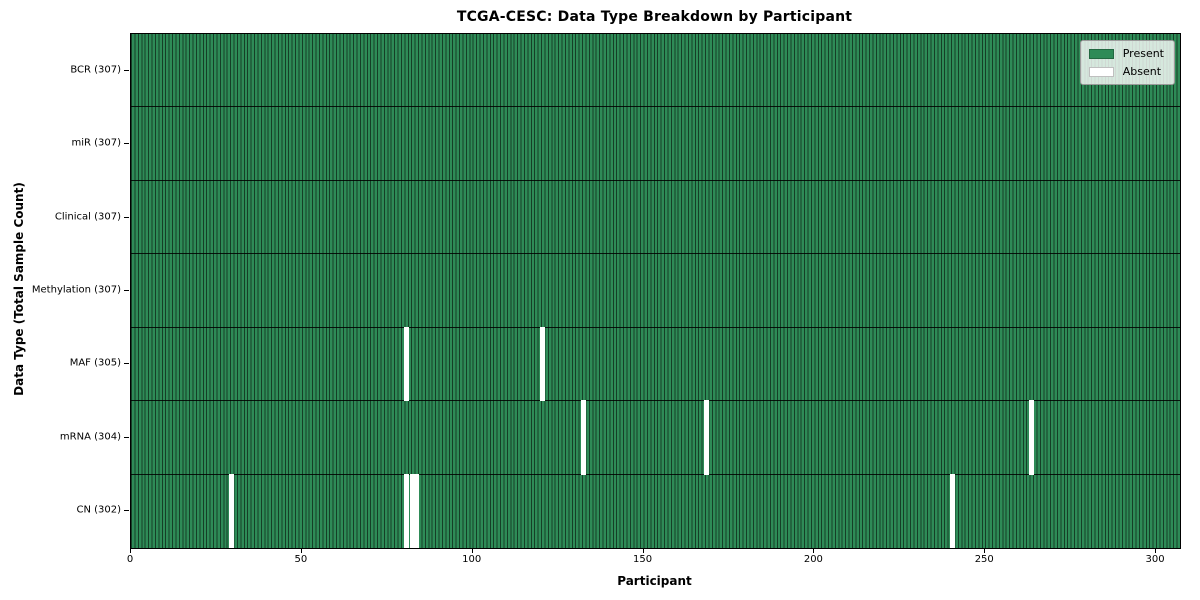 The image size is (1200, 600). I want to click on heatmap-row-mir, so click(655, 144).